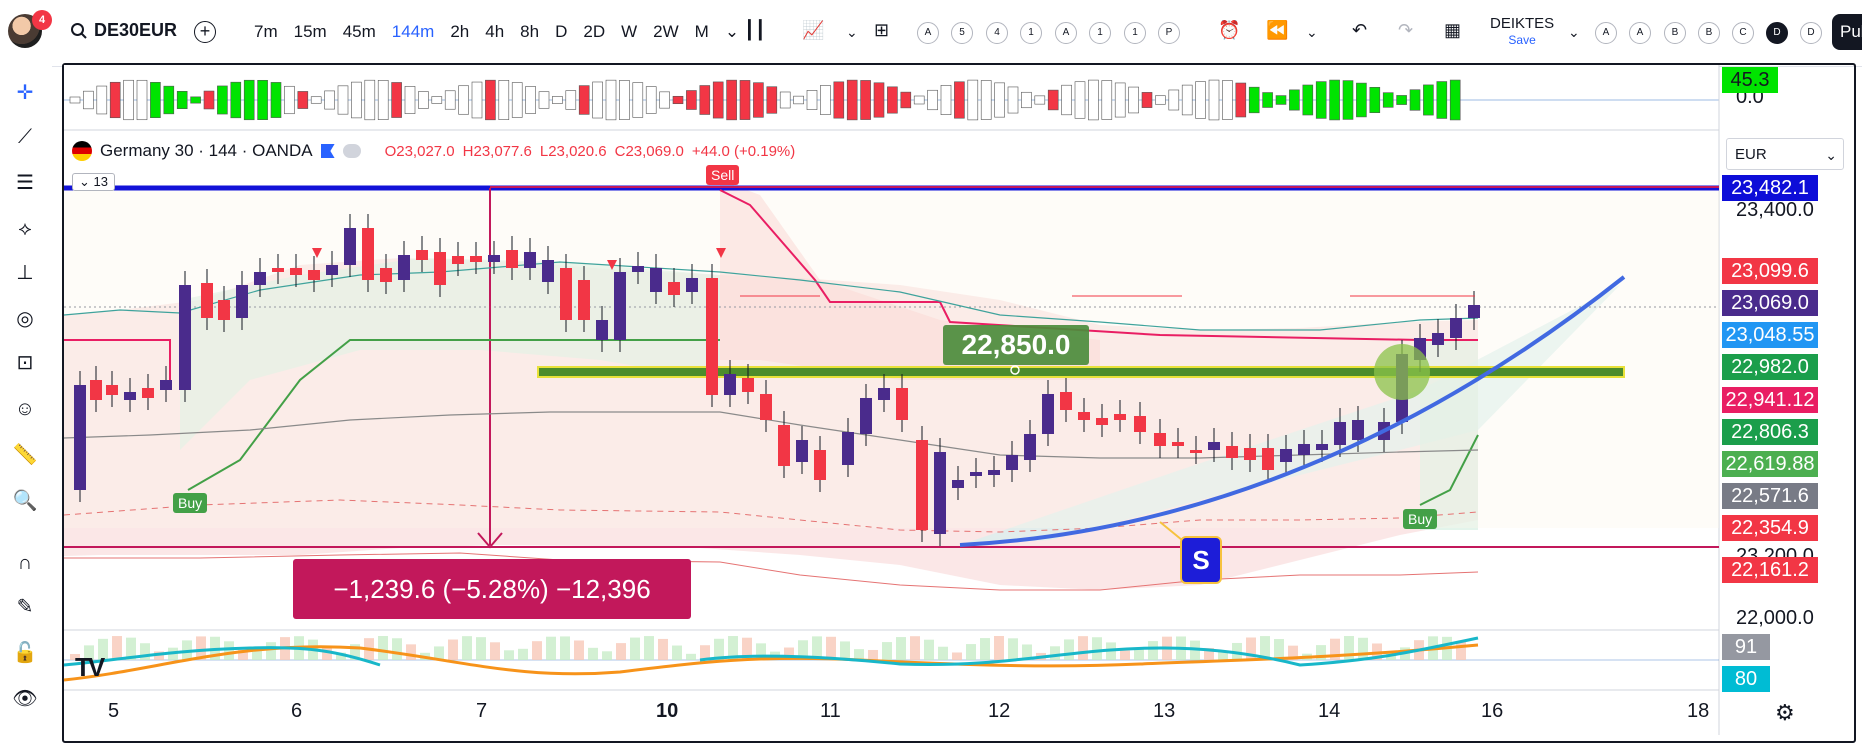  What do you see at coordinates (266, 31) in the screenshot?
I see `timeframe-7m: 7m` at bounding box center [266, 31].